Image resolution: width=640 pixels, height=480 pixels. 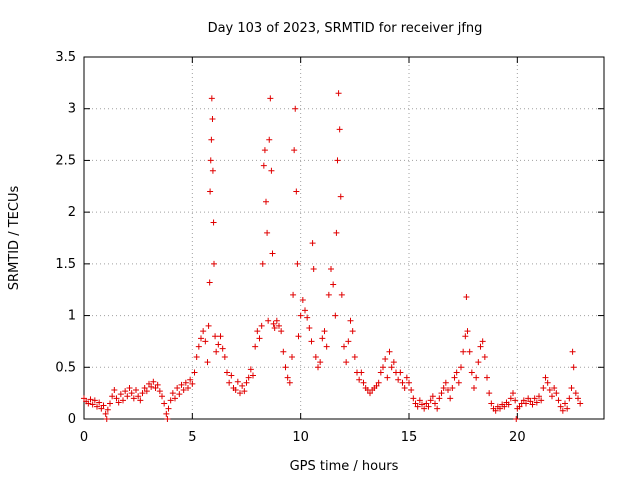 I want to click on y-tick-label: 0.5, so click(x=65, y=367).